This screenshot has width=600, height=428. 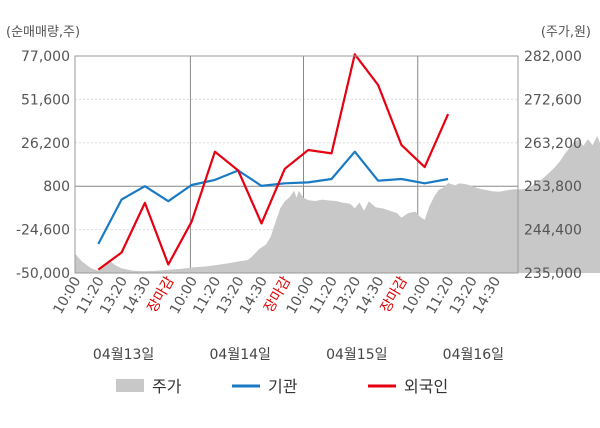 I want to click on left-tick-label: -50,000, so click(x=43, y=274).